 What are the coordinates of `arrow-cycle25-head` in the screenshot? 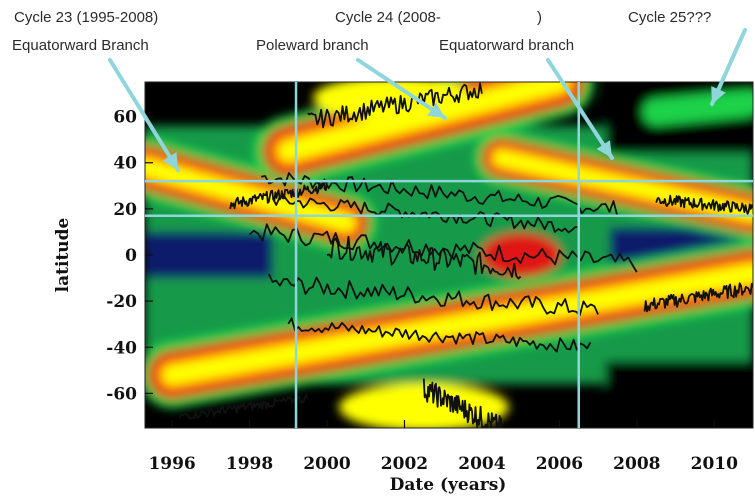 It's located at (718, 95).